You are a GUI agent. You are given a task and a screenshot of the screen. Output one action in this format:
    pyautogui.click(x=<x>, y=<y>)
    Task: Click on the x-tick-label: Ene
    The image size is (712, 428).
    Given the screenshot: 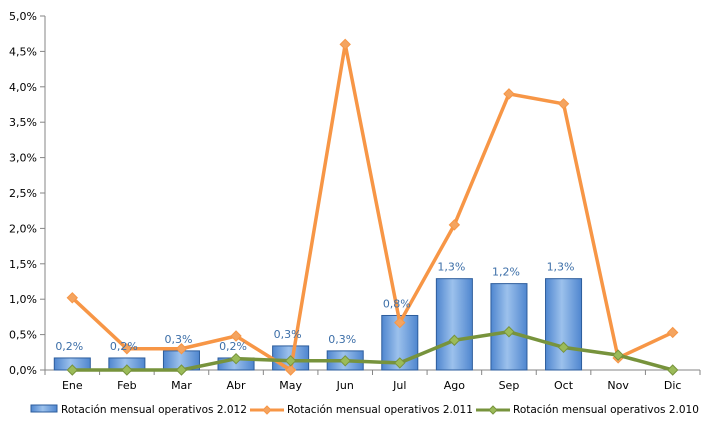 What is the action you would take?
    pyautogui.click(x=72, y=385)
    